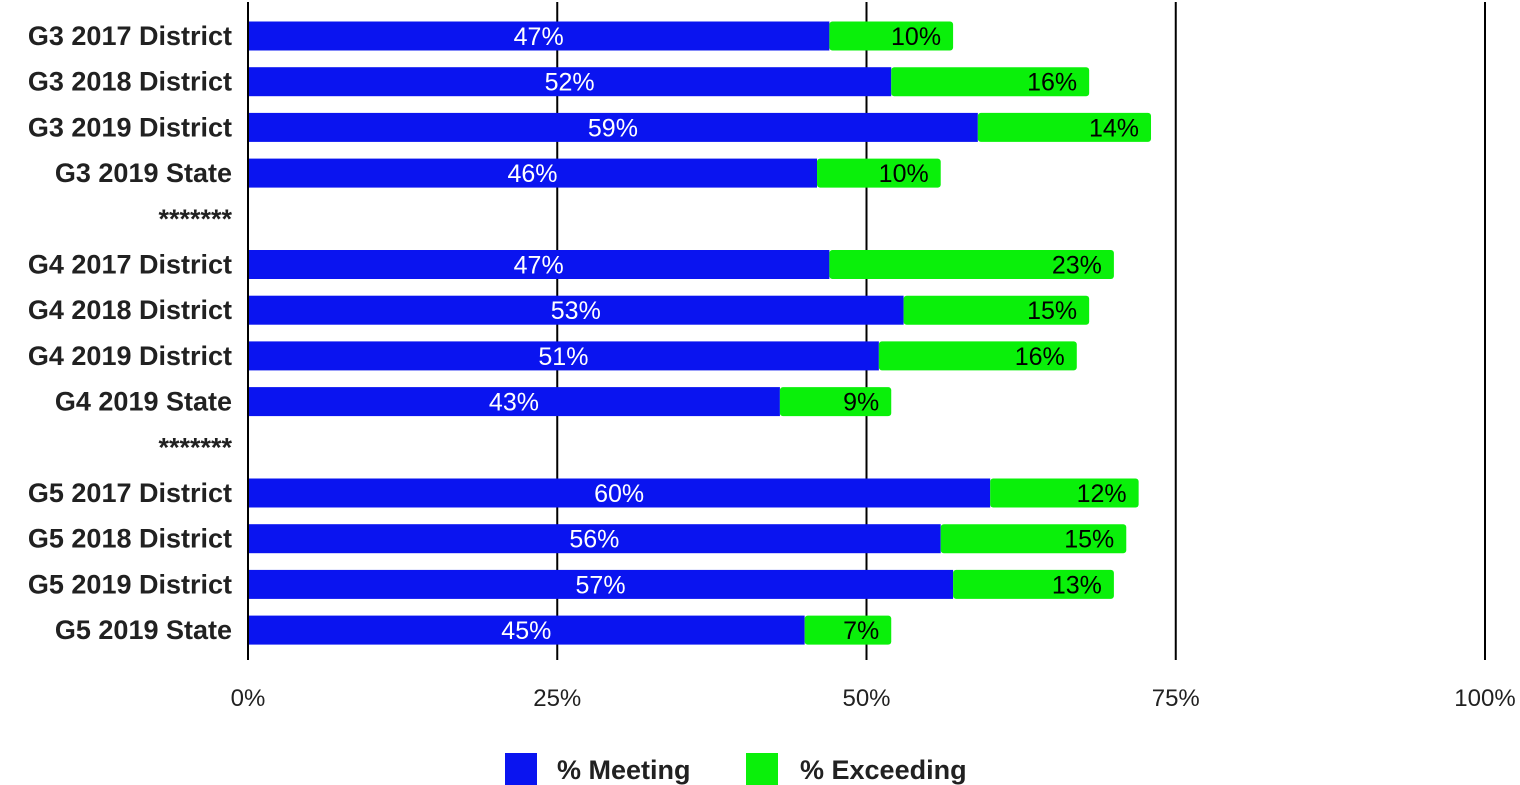 The width and height of the screenshot is (1520, 785). I want to click on data-label-exceeding: 12%, so click(1102, 494).